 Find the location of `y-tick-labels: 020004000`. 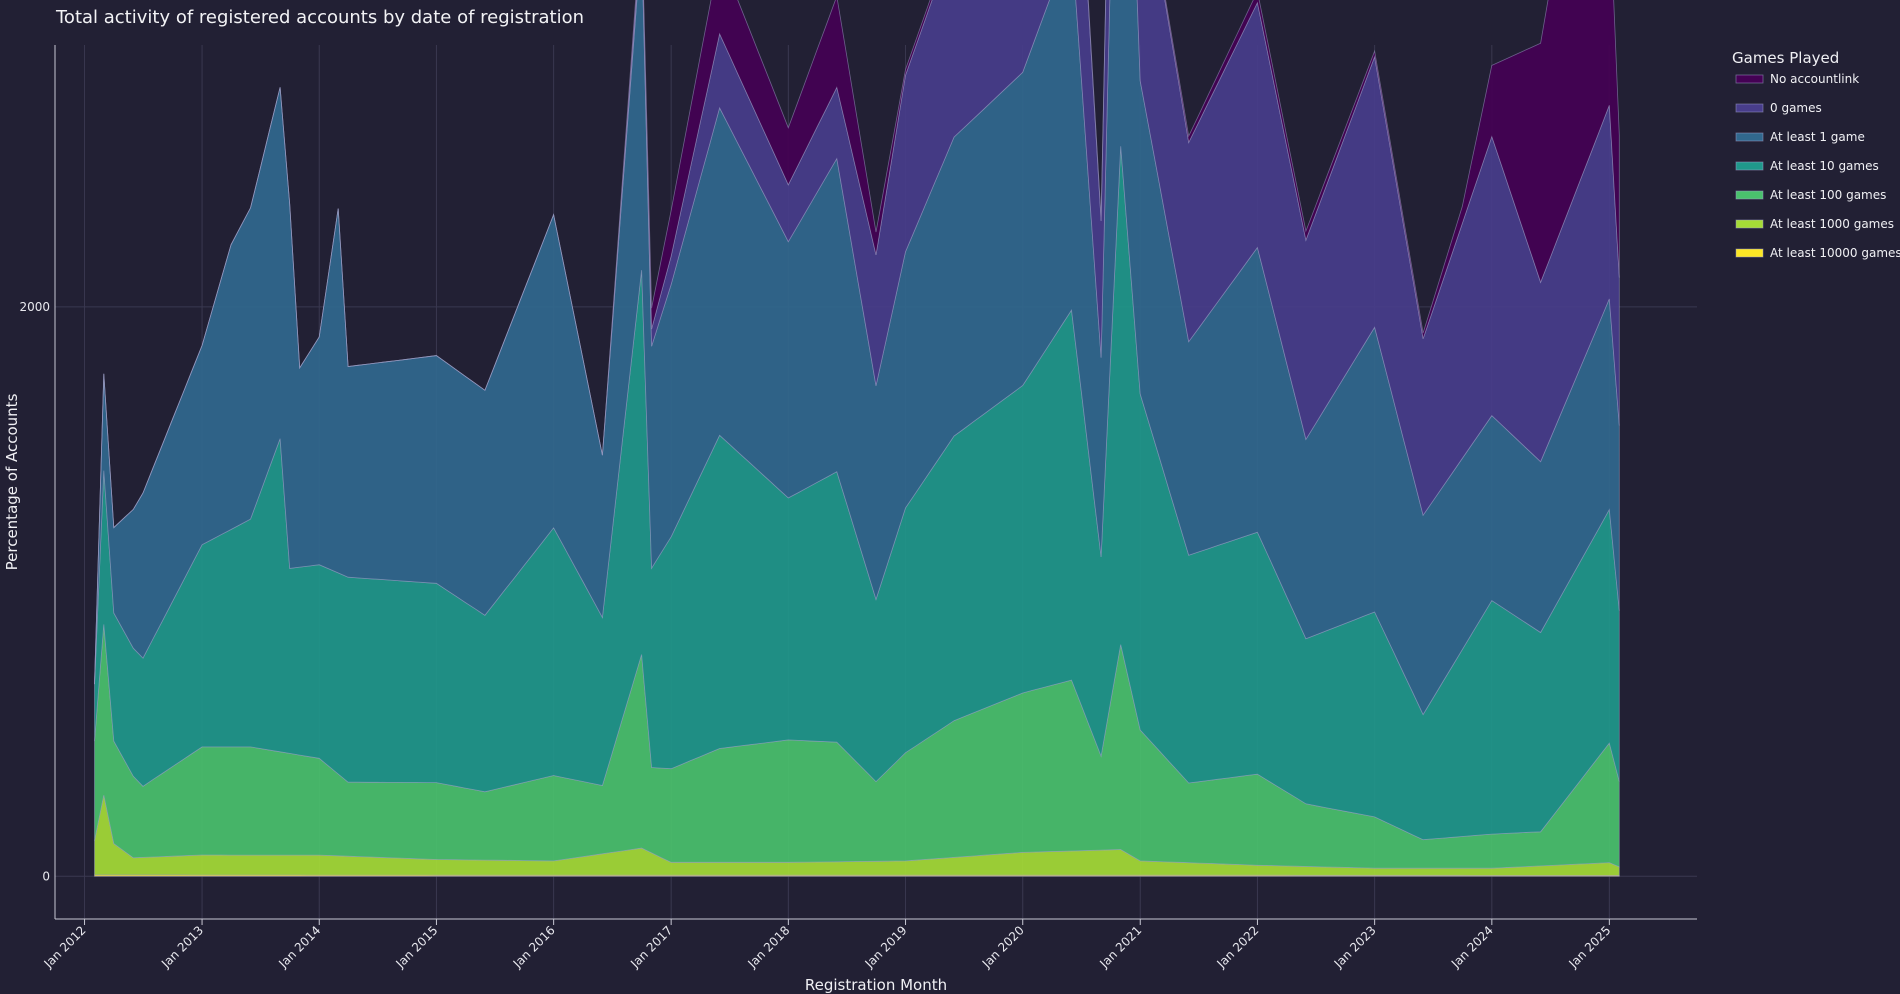

y-tick-labels: 020004000 is located at coordinates (34, 591).